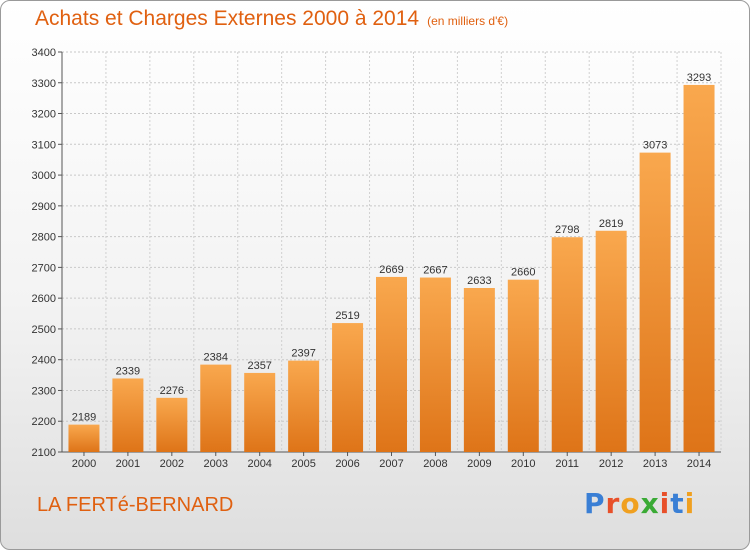  What do you see at coordinates (699, 464) in the screenshot?
I see `x-tick-label: 2014` at bounding box center [699, 464].